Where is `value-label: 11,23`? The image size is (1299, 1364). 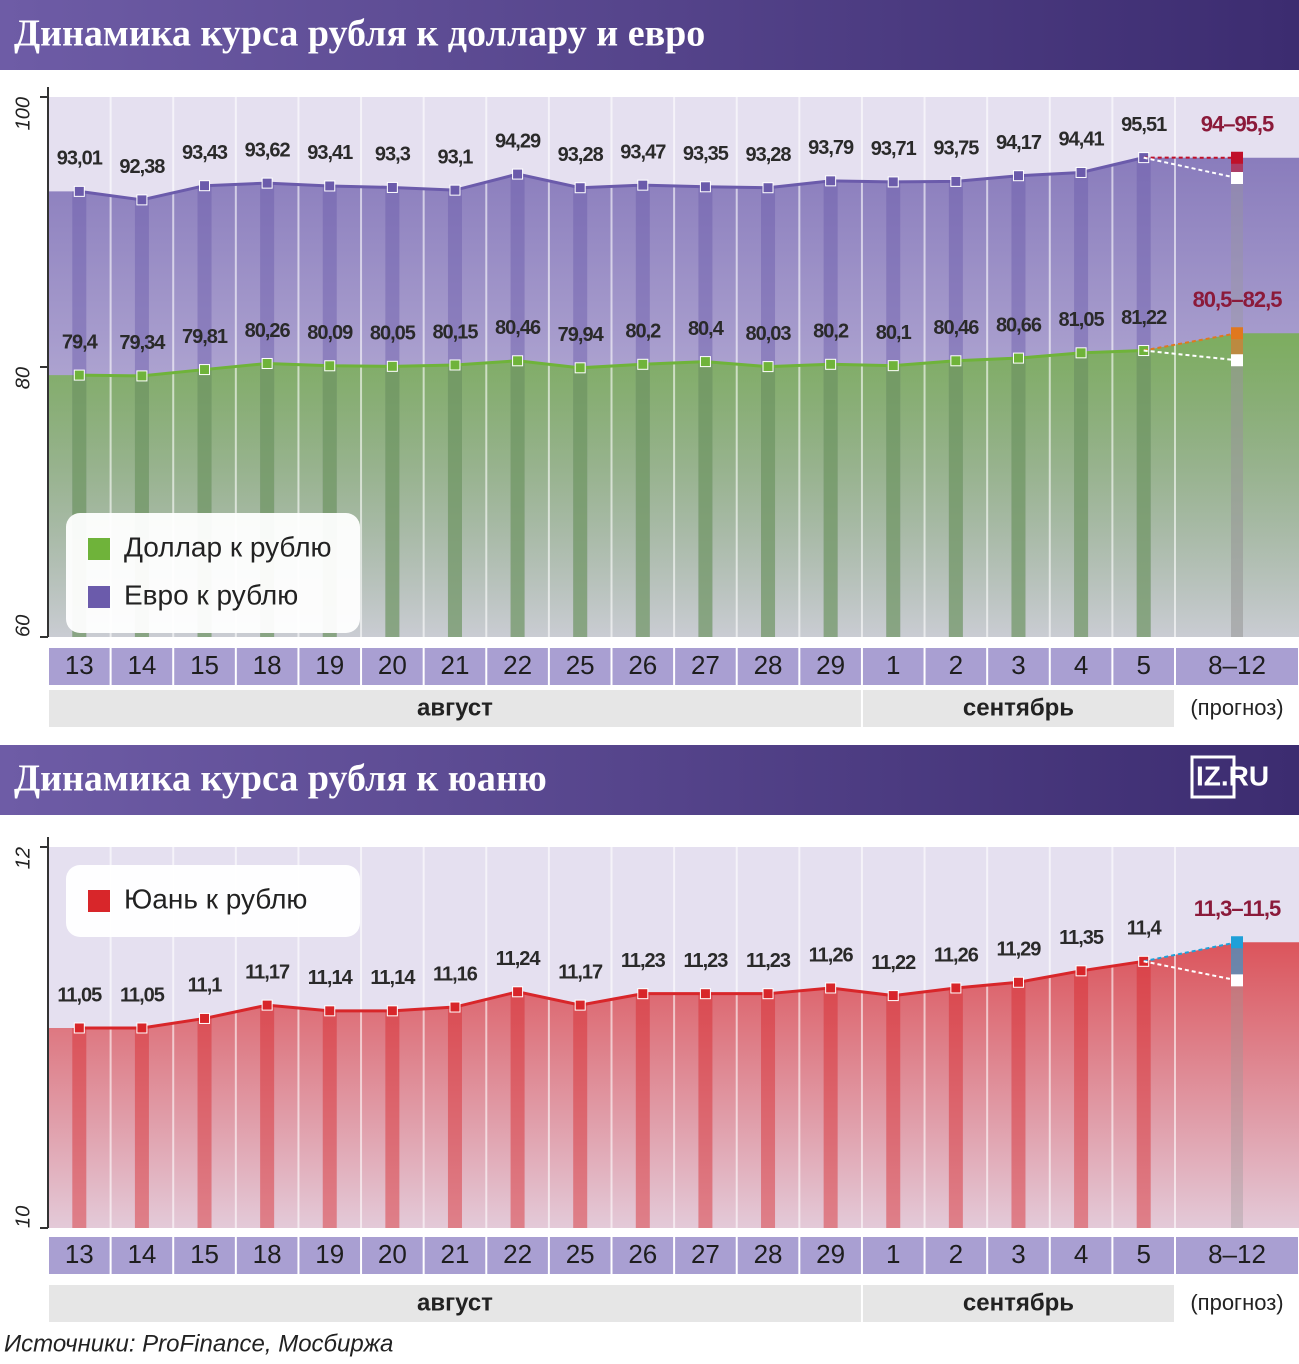 value-label: 11,23 is located at coordinates (705, 961).